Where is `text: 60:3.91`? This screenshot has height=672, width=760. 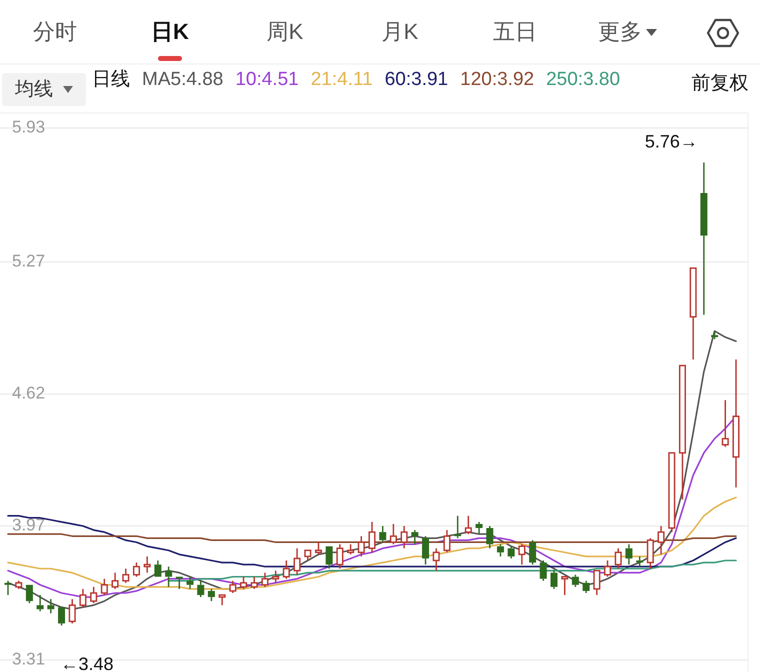
text: 60:3.91 is located at coordinates (416, 79).